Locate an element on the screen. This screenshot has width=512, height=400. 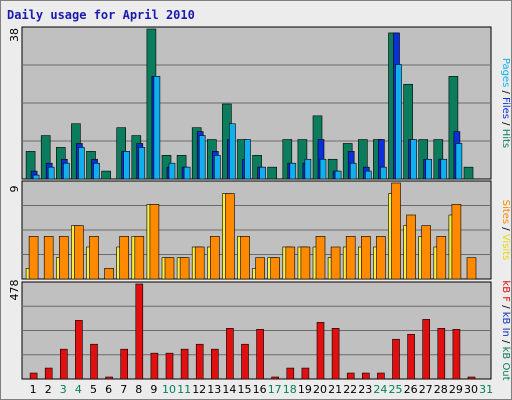
panel-hits-files-pages-side-legend: Pages / Files / Hits is located at coordinates (505, 103).